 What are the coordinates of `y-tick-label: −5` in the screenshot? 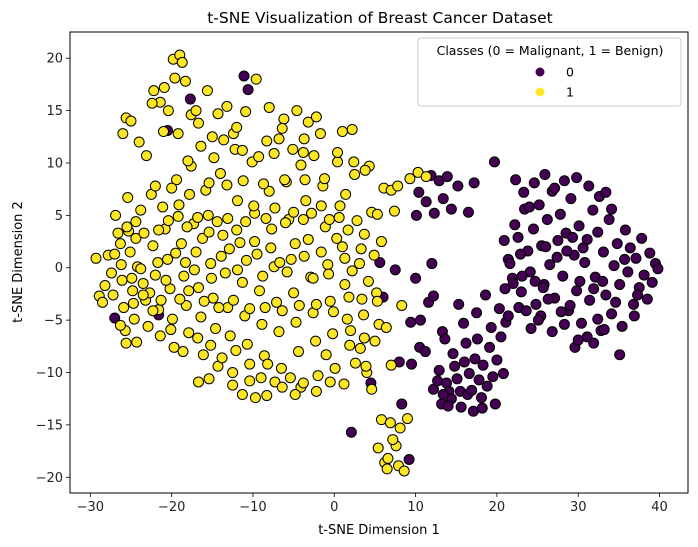 It's located at (53, 321).